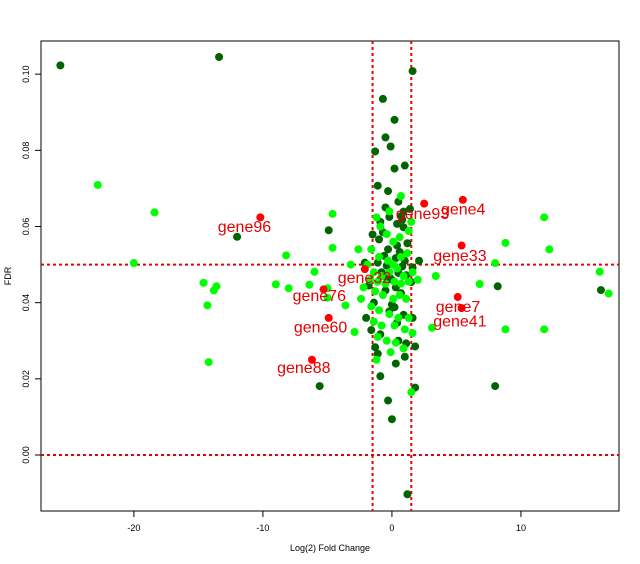 Image resolution: width=640 pixels, height=564 pixels. I want to click on gene-label: gene96, so click(244, 227).